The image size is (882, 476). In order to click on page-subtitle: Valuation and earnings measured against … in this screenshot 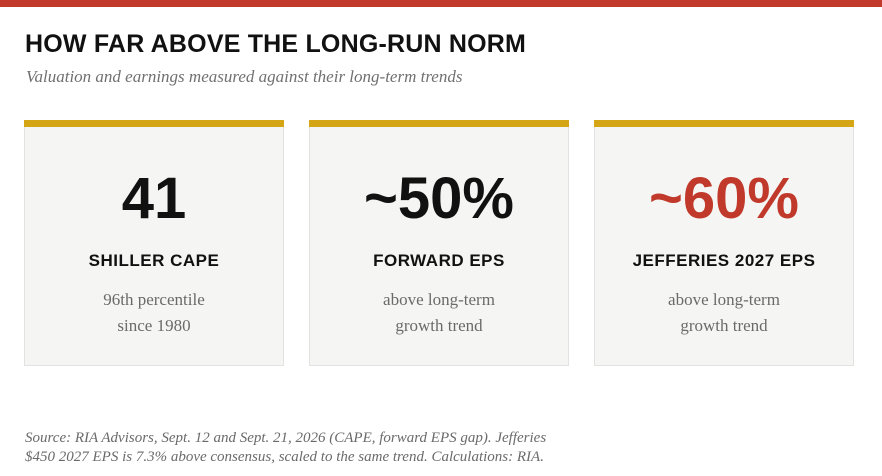, I will do `click(244, 76)`.